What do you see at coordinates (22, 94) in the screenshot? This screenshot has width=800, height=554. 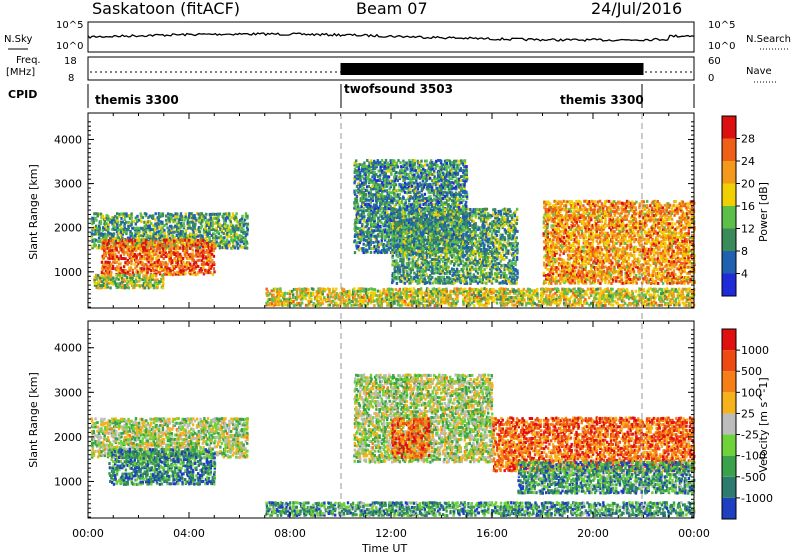 I see `cpid-label: CPID` at bounding box center [22, 94].